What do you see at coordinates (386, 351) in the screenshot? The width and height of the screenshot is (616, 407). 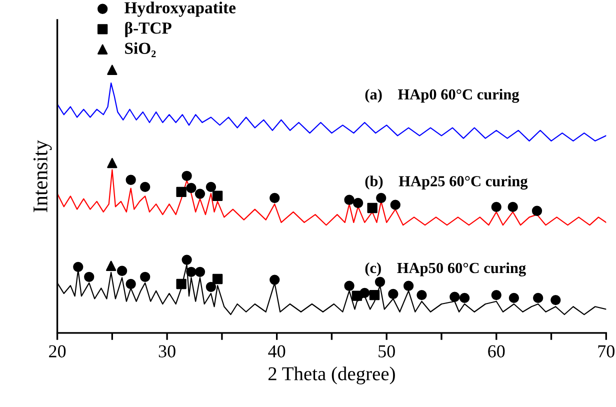 I see `x-tick-label: 50` at bounding box center [386, 351].